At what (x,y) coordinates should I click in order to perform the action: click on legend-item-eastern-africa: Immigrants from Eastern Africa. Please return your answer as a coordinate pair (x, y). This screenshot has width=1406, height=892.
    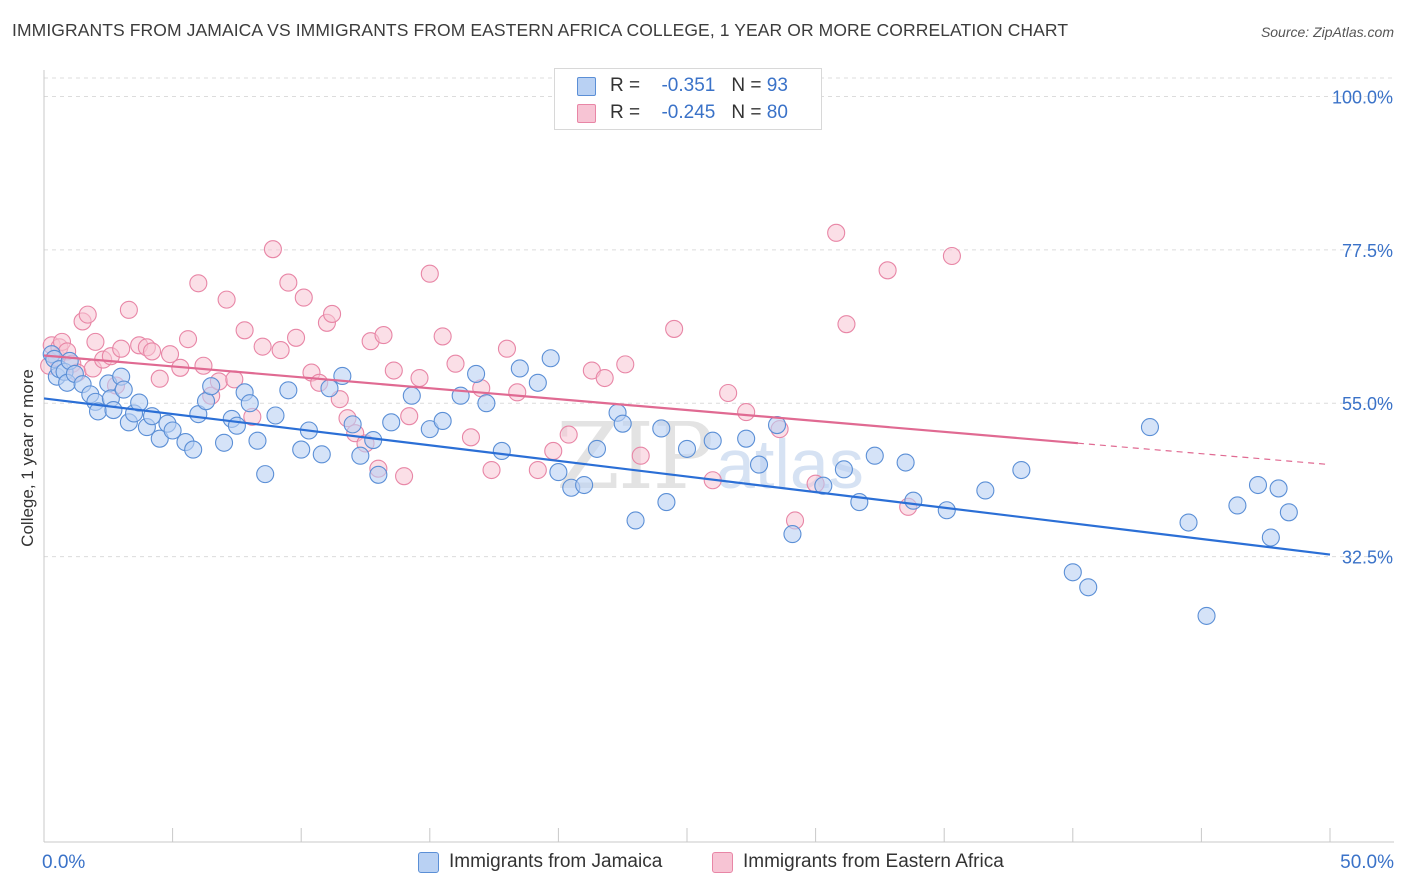
    Looking at the image, I should click on (858, 862).